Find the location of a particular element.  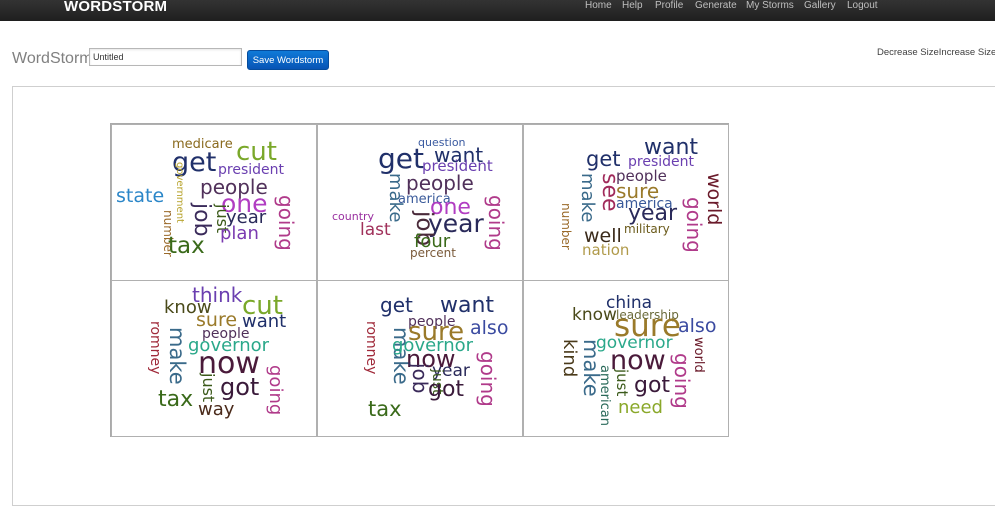

storm-word: government is located at coordinates (179, 192).